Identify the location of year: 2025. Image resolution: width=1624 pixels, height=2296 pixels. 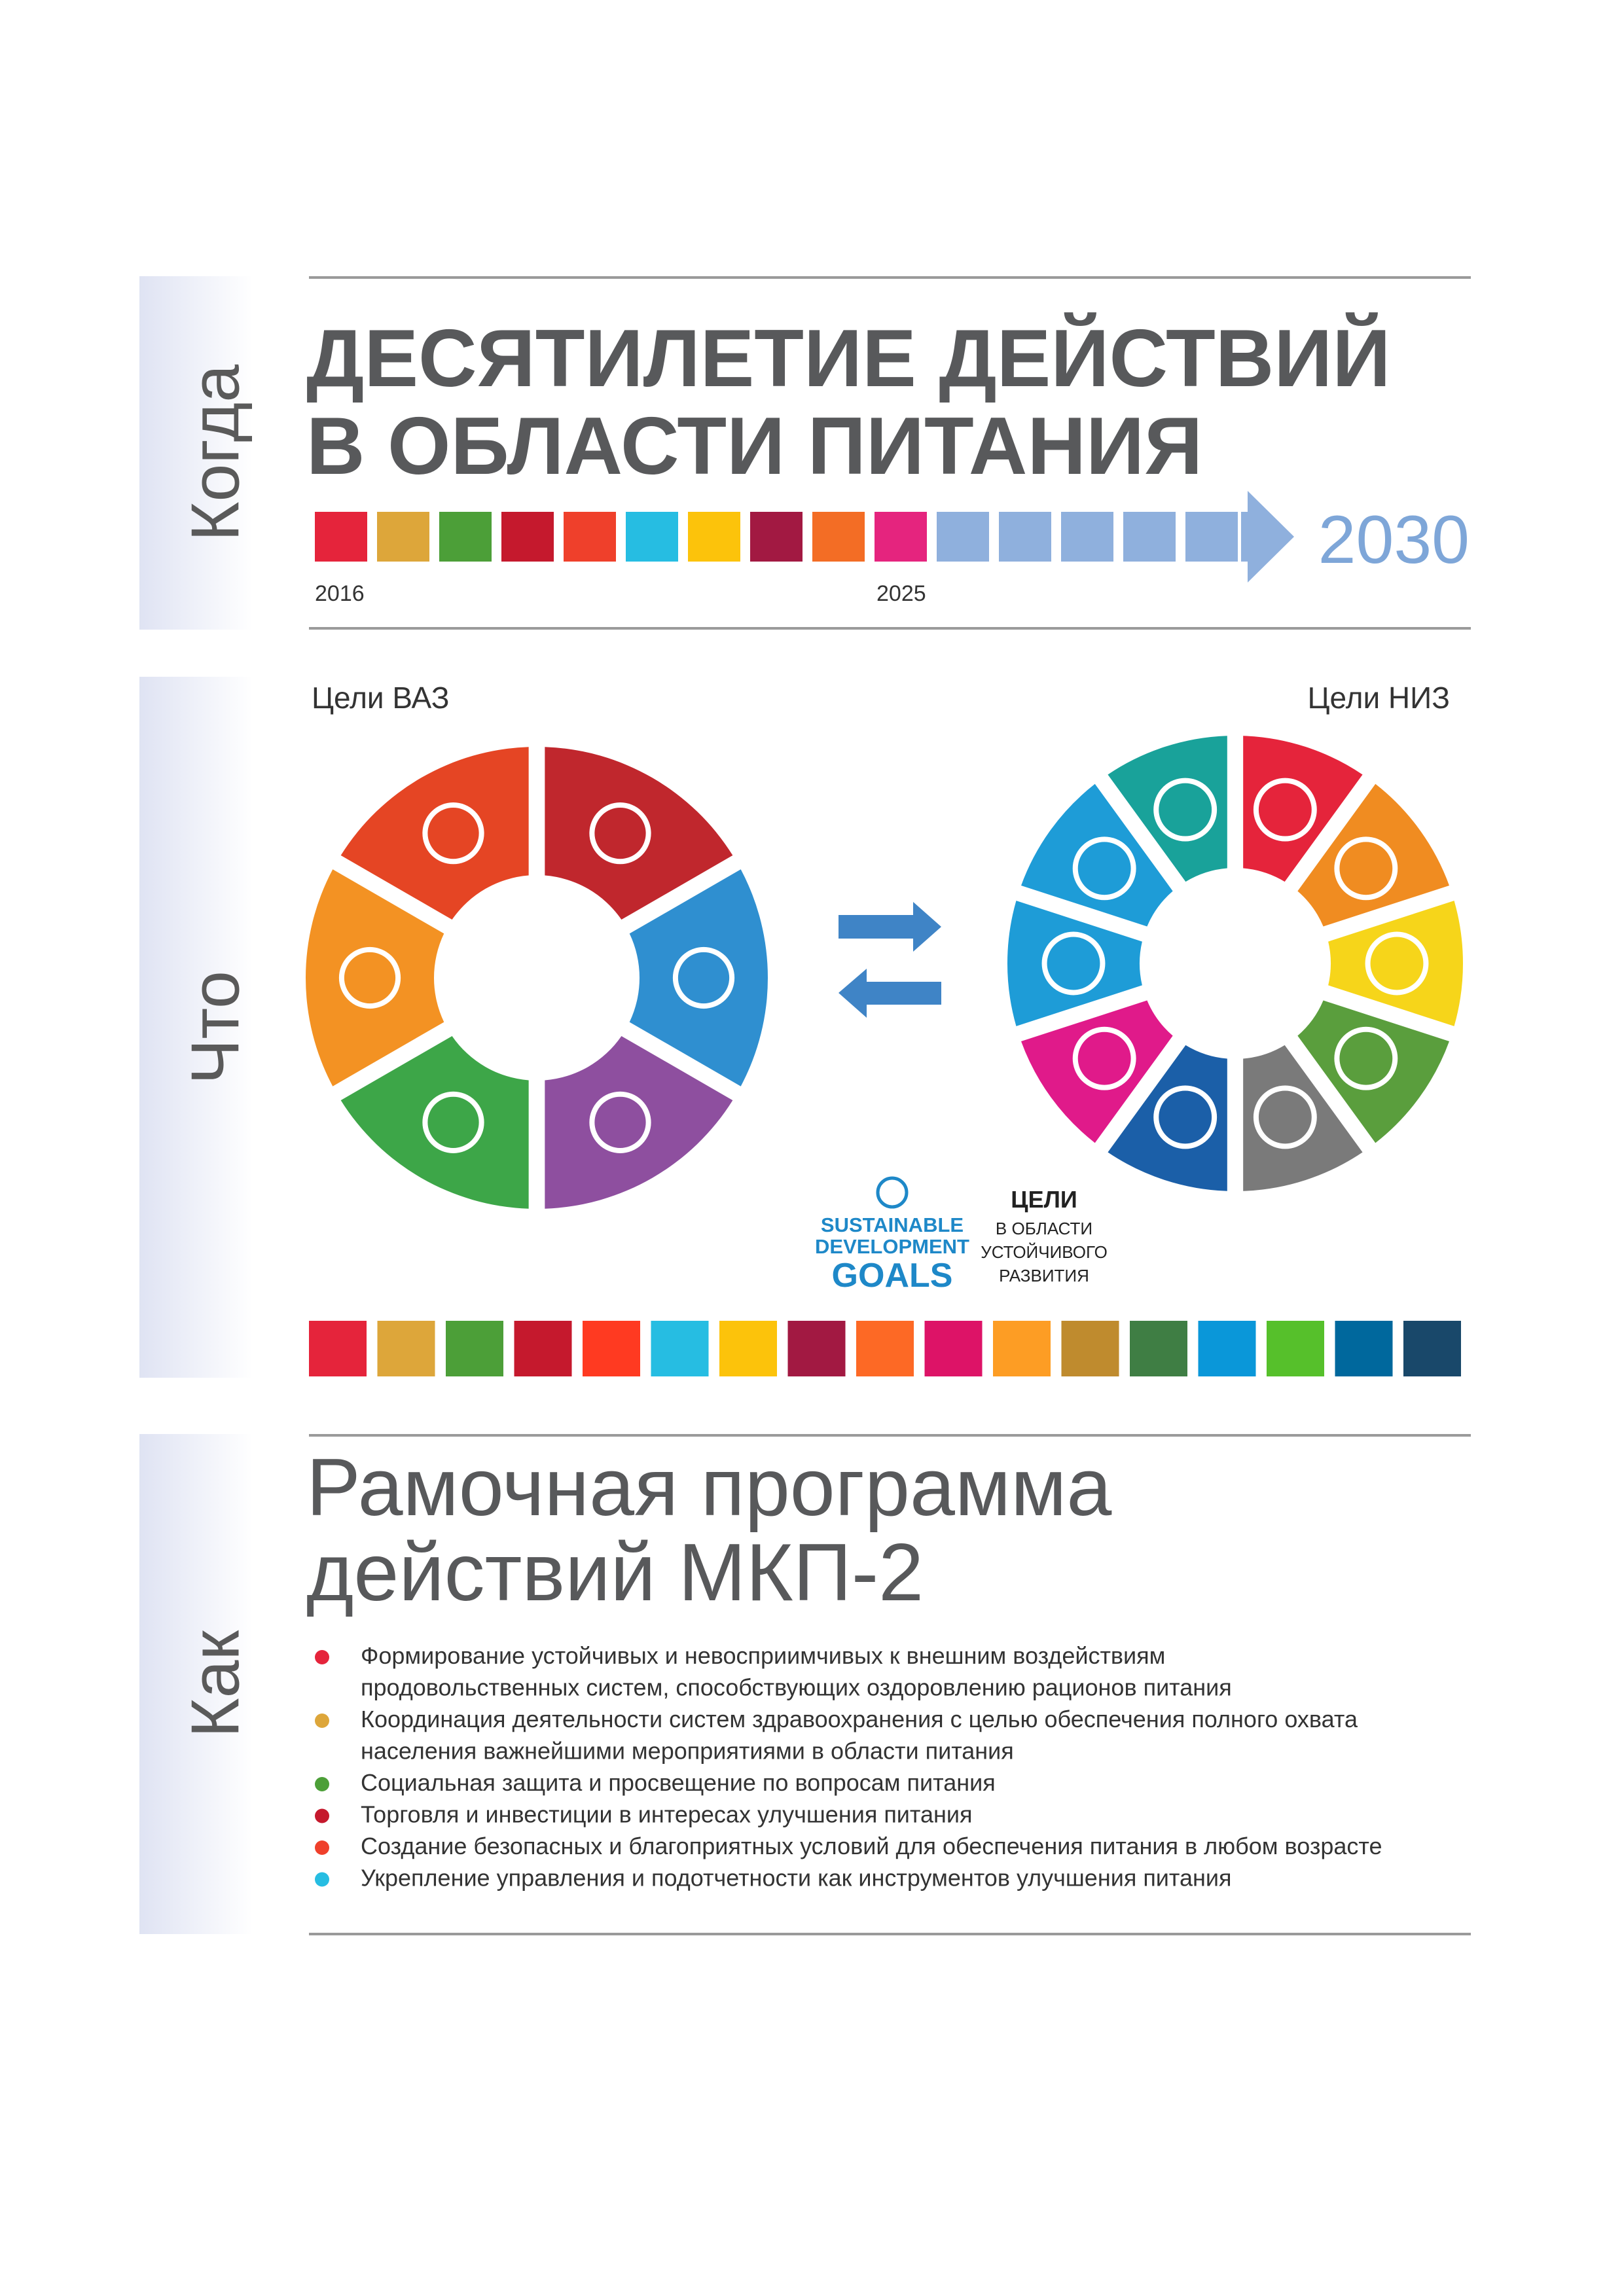
(901, 593).